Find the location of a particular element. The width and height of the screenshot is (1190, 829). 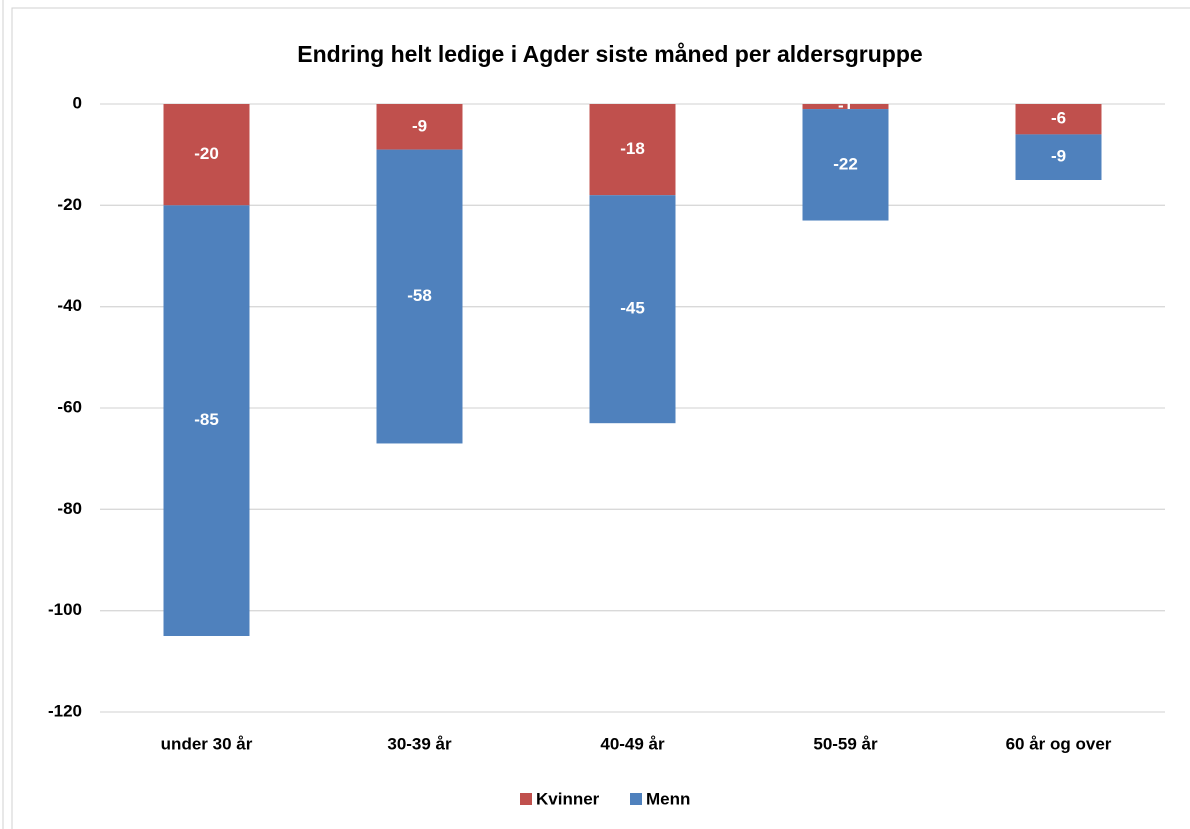

data-label: -20 is located at coordinates (206, 153).